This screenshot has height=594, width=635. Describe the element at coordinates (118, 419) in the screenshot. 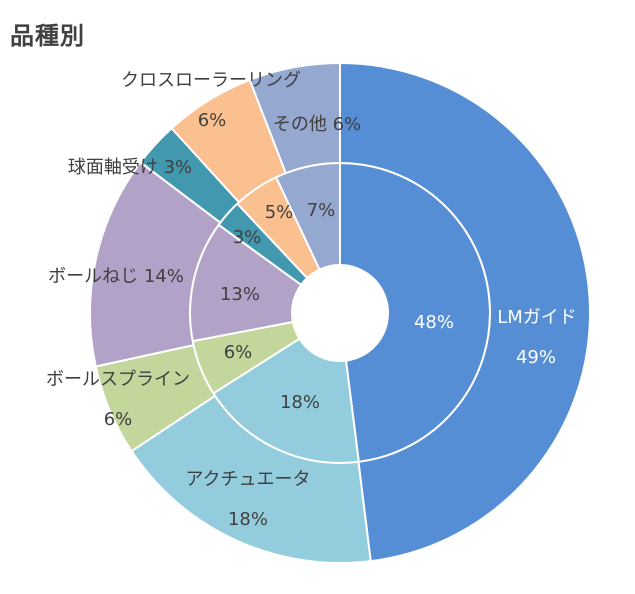

I see `outer-label-ball-spline-pct: 6%` at that location.